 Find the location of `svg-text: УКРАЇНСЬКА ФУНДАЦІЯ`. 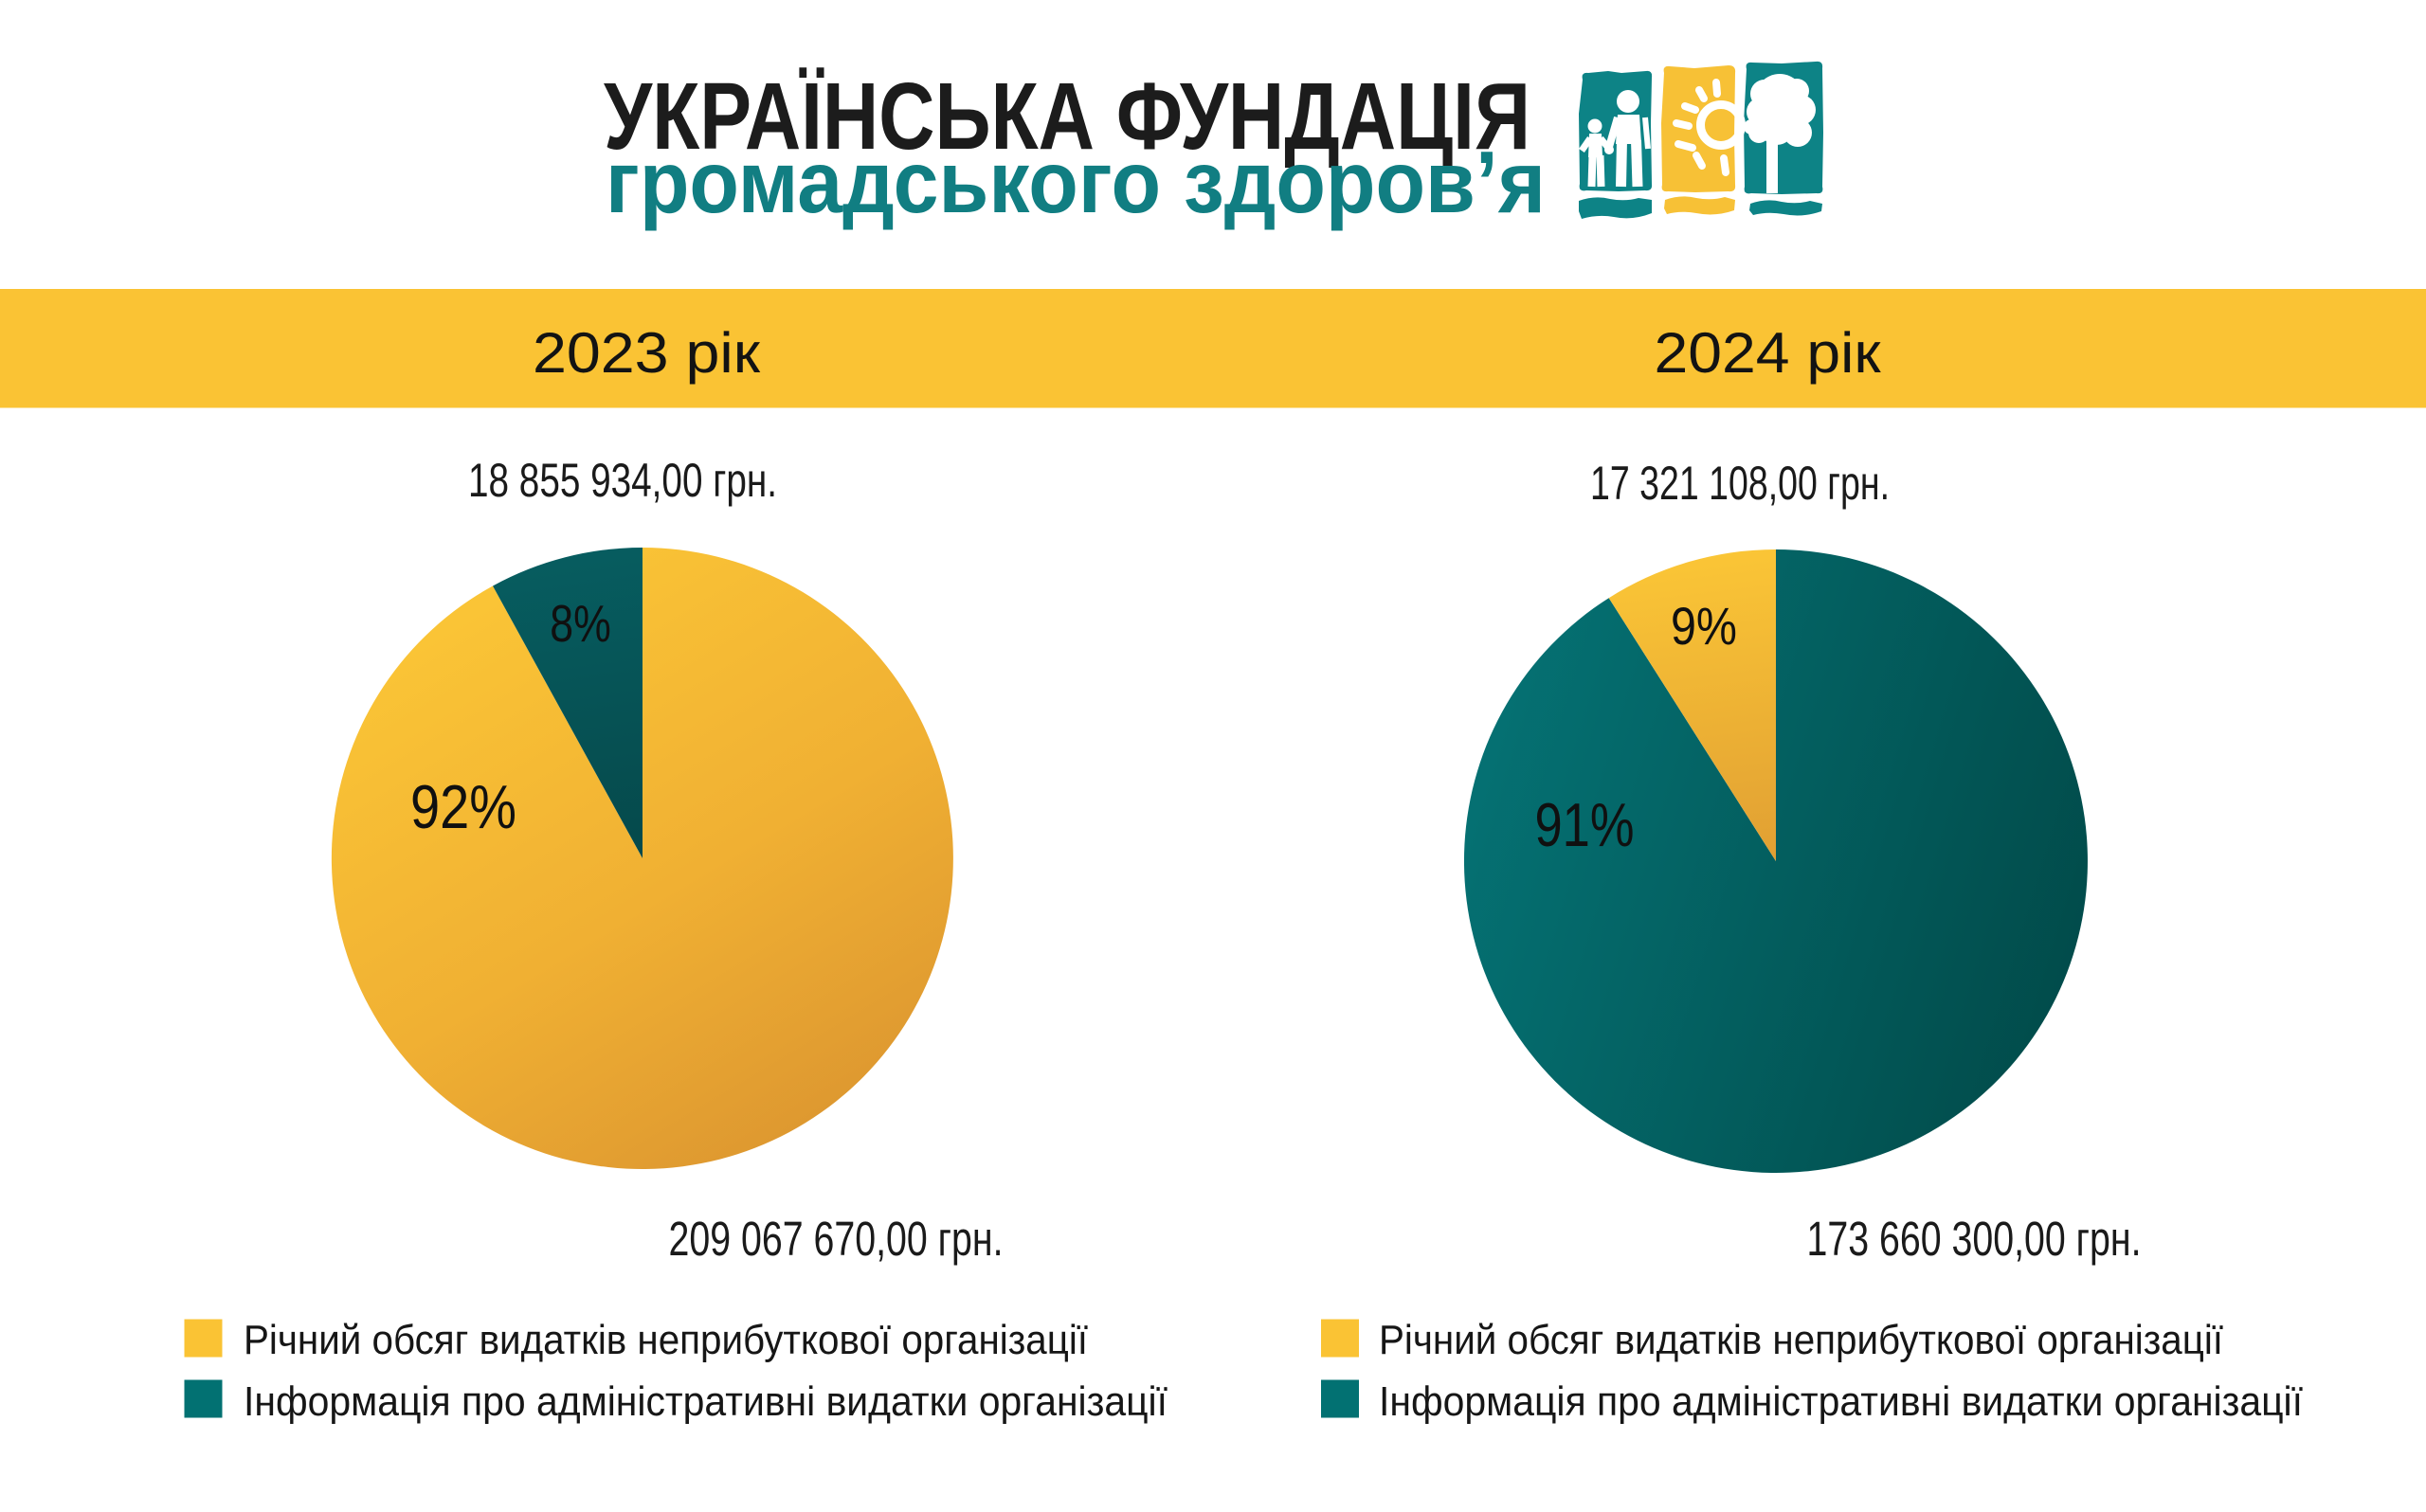

svg-text: УКРАЇНСЬКА ФУНДАЦІЯ is located at coordinates (1067, 116).